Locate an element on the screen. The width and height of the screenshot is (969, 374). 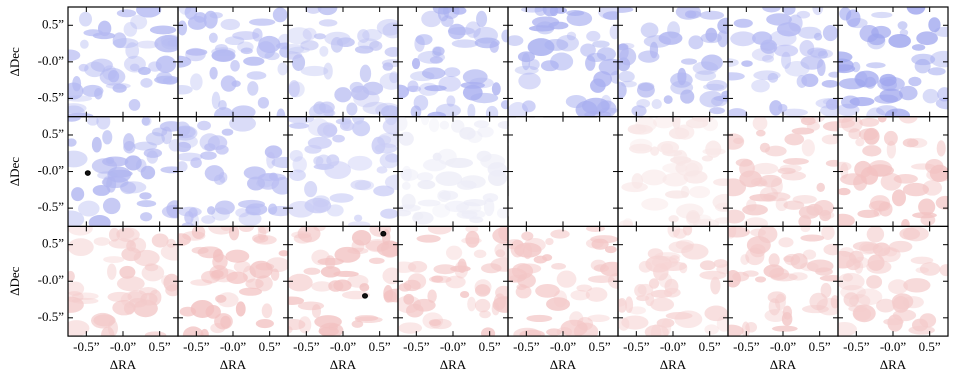
x-tick-label: -0.5” is located at coordinates (856, 346).